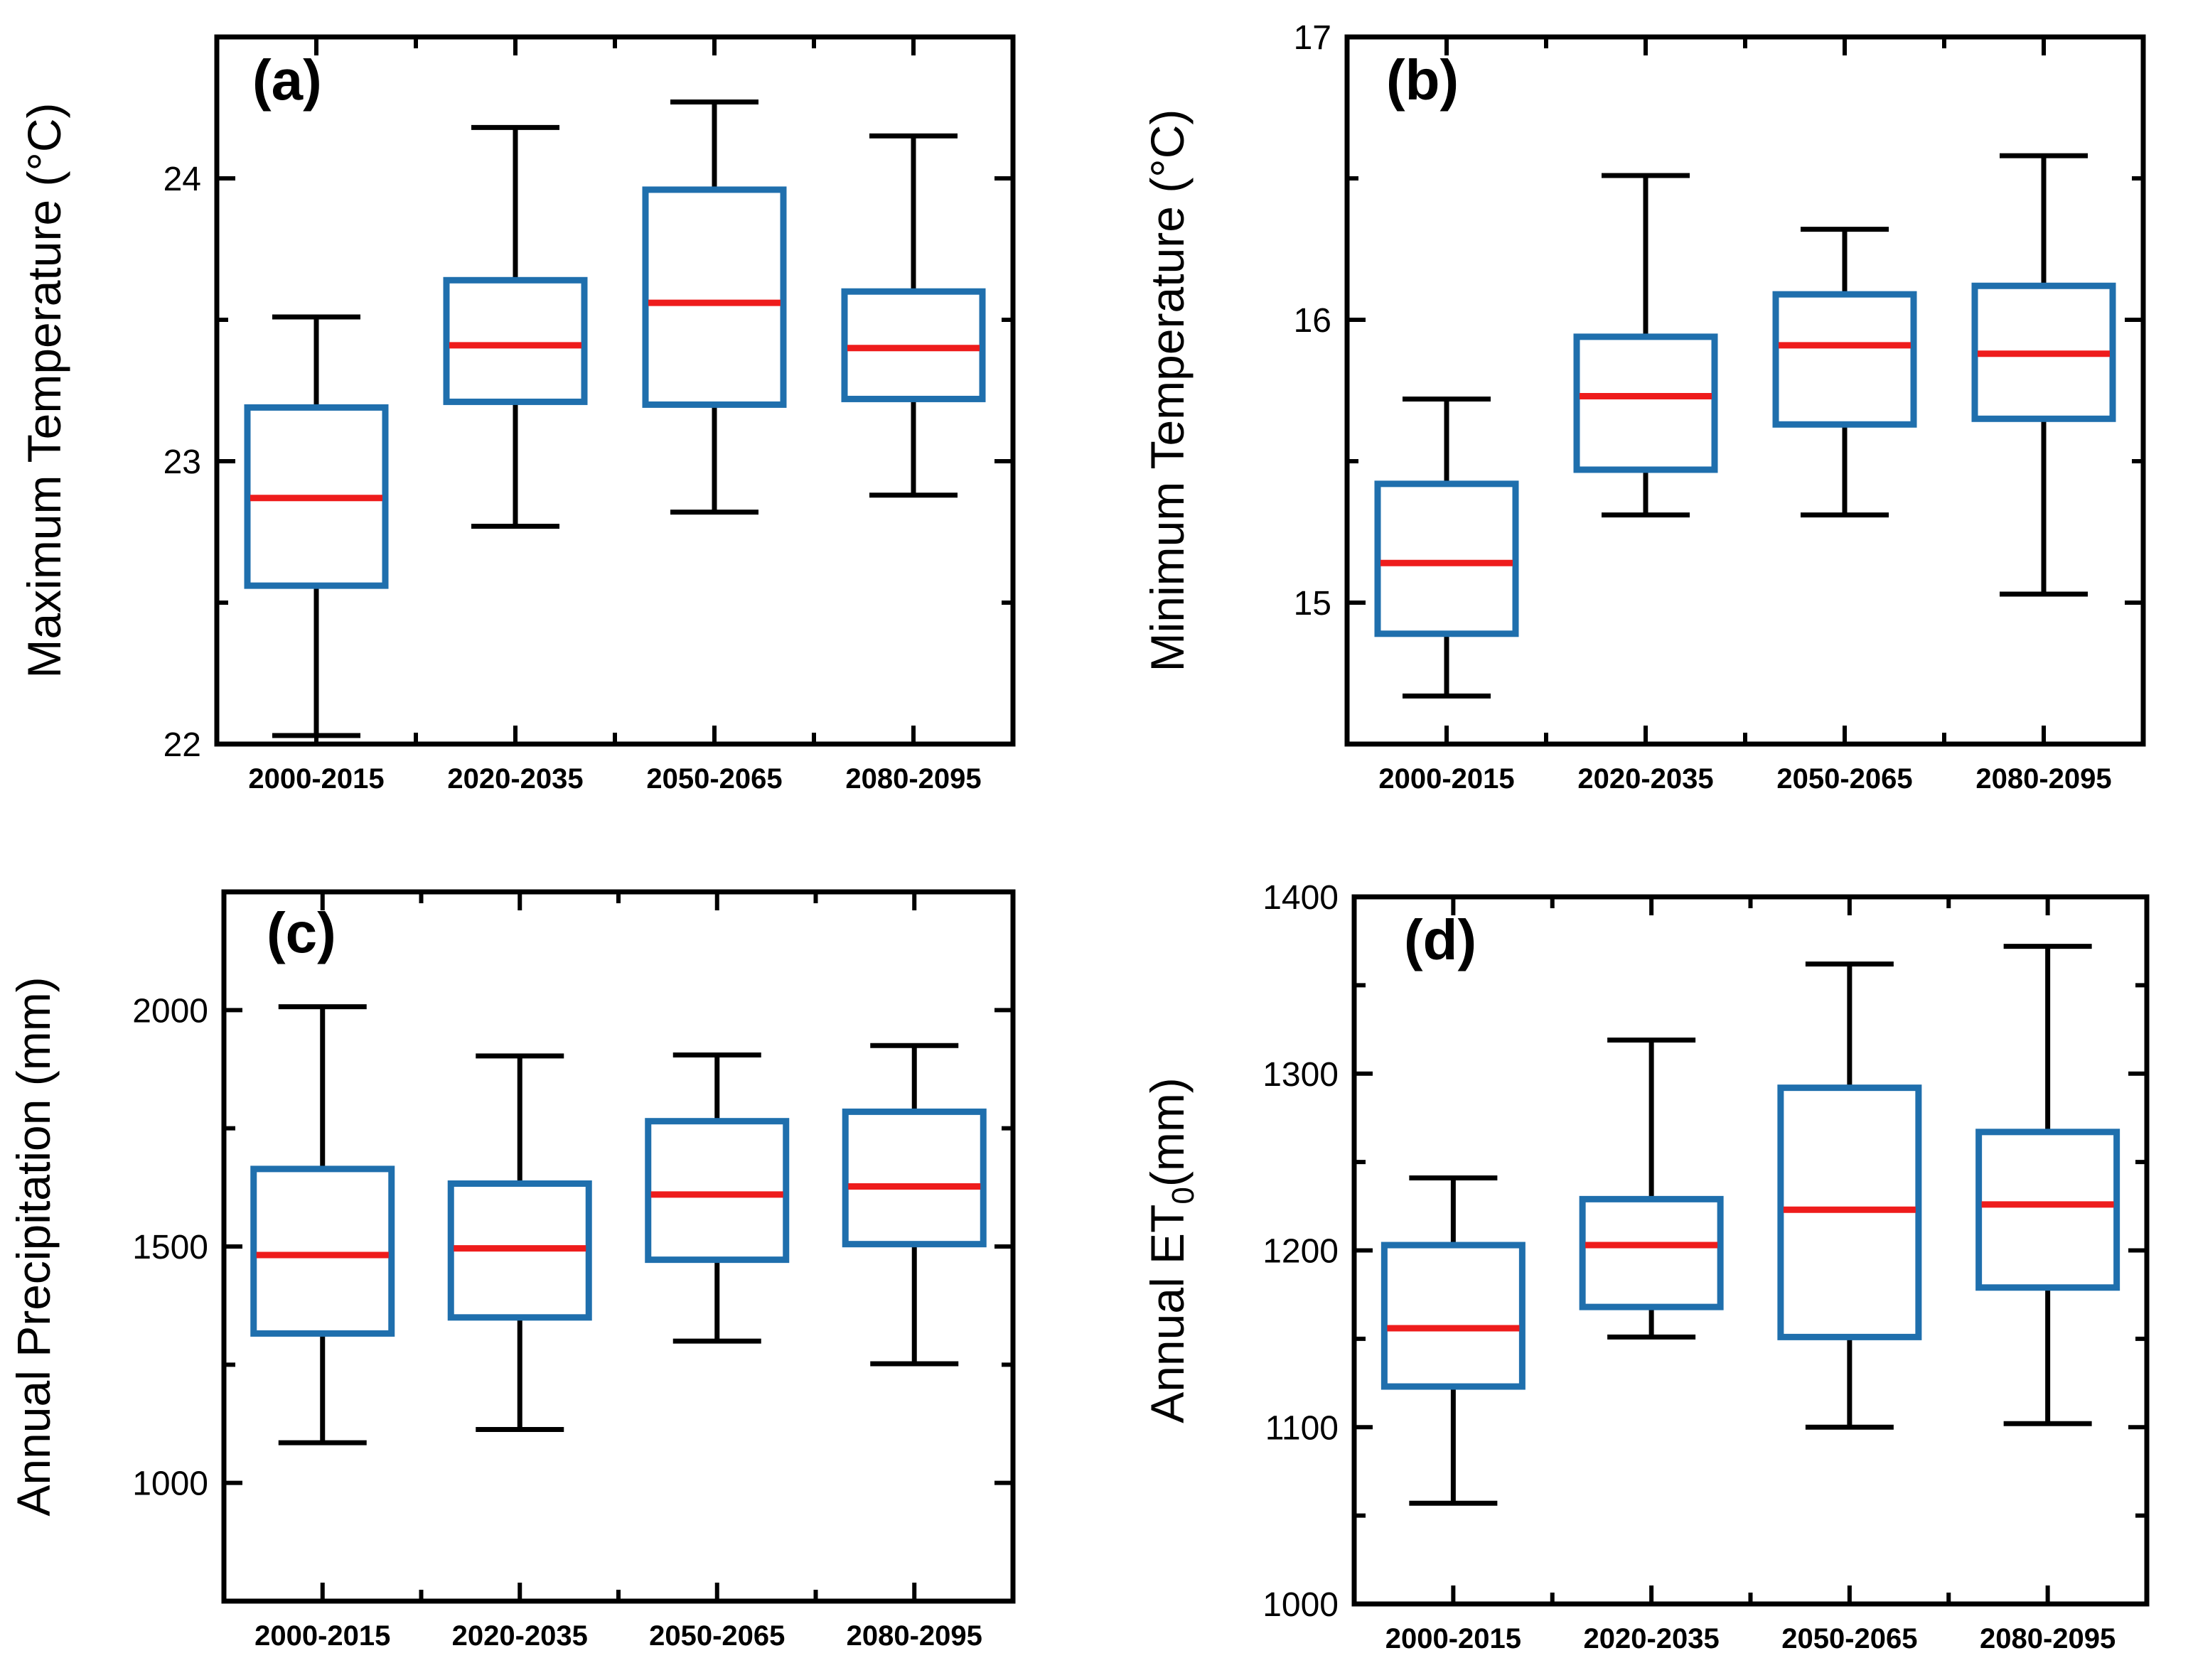 Image resolution: width=2193 pixels, height=1680 pixels. I want to click on panel-c-category-label: 2080-2095, so click(914, 1636).